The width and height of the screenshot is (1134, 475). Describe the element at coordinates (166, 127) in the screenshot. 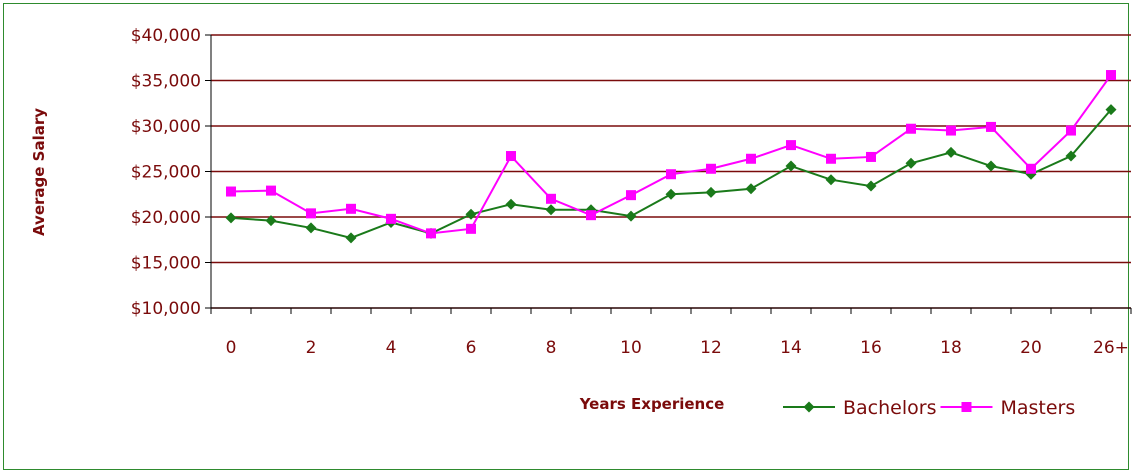

I see `y-tick-label: $30,000` at that location.